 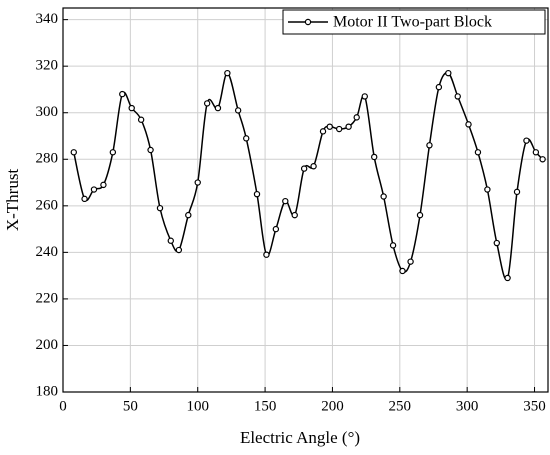 What do you see at coordinates (47, 391) in the screenshot?
I see `y-tick-label: 180` at bounding box center [47, 391].